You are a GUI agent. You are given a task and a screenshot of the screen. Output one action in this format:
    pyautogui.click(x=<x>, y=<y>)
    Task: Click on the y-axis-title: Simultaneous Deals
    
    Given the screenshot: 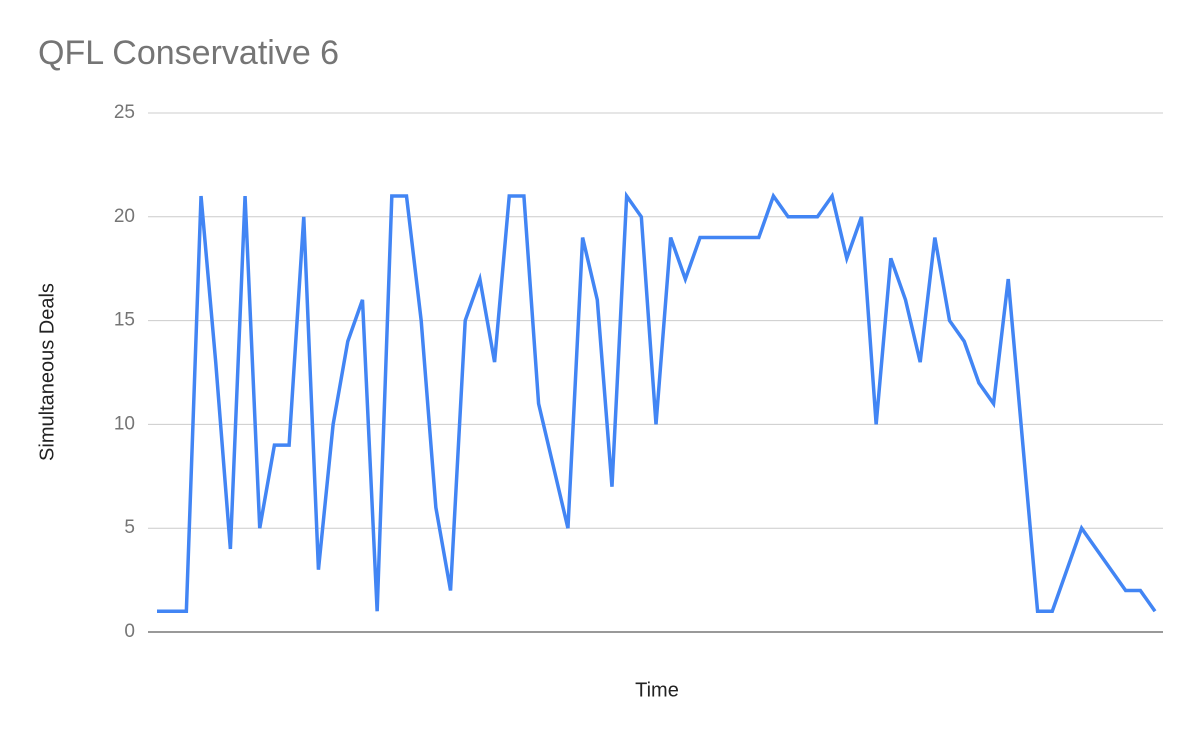 What is the action you would take?
    pyautogui.click(x=47, y=372)
    